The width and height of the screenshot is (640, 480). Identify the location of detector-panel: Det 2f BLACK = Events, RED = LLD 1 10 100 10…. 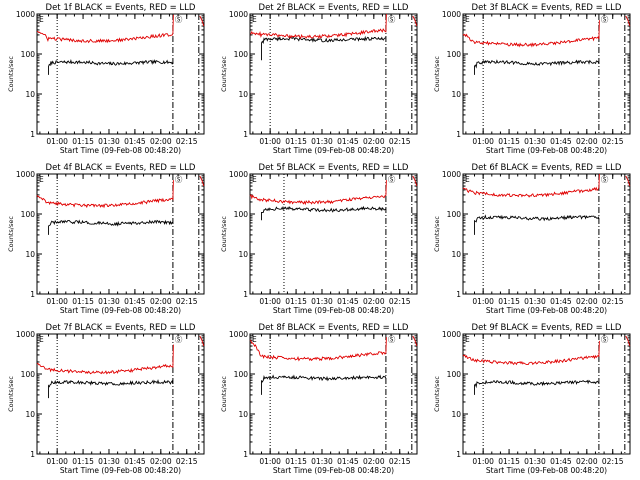
(319, 79).